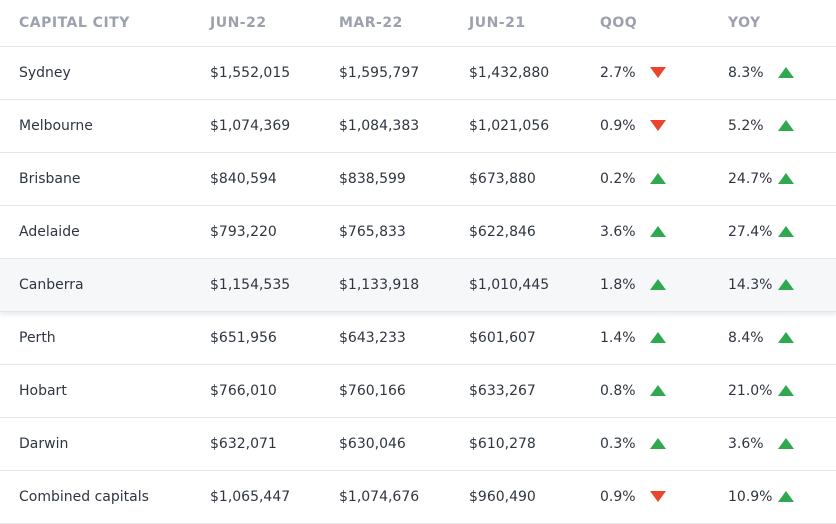 The width and height of the screenshot is (836, 524). What do you see at coordinates (371, 23) in the screenshot?
I see `header-cell: MAR-22` at bounding box center [371, 23].